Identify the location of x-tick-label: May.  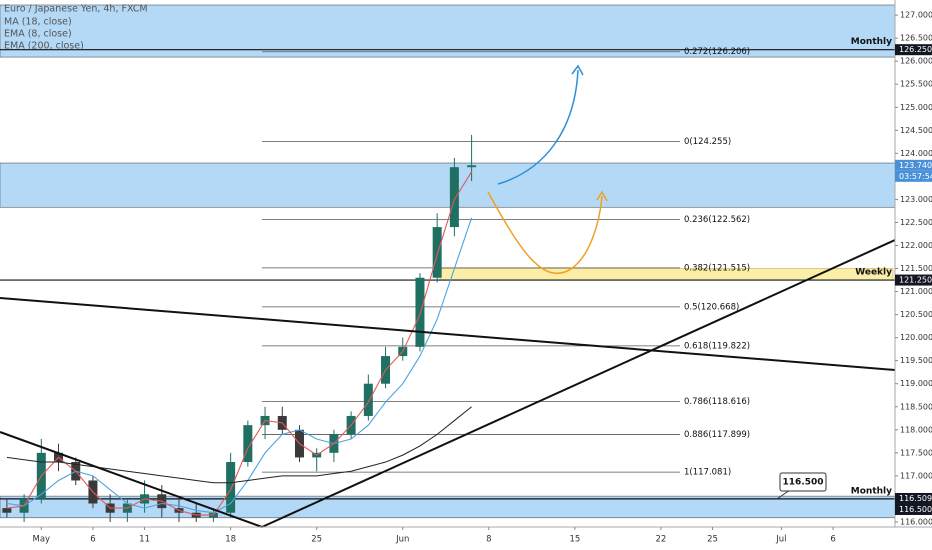
(42, 540).